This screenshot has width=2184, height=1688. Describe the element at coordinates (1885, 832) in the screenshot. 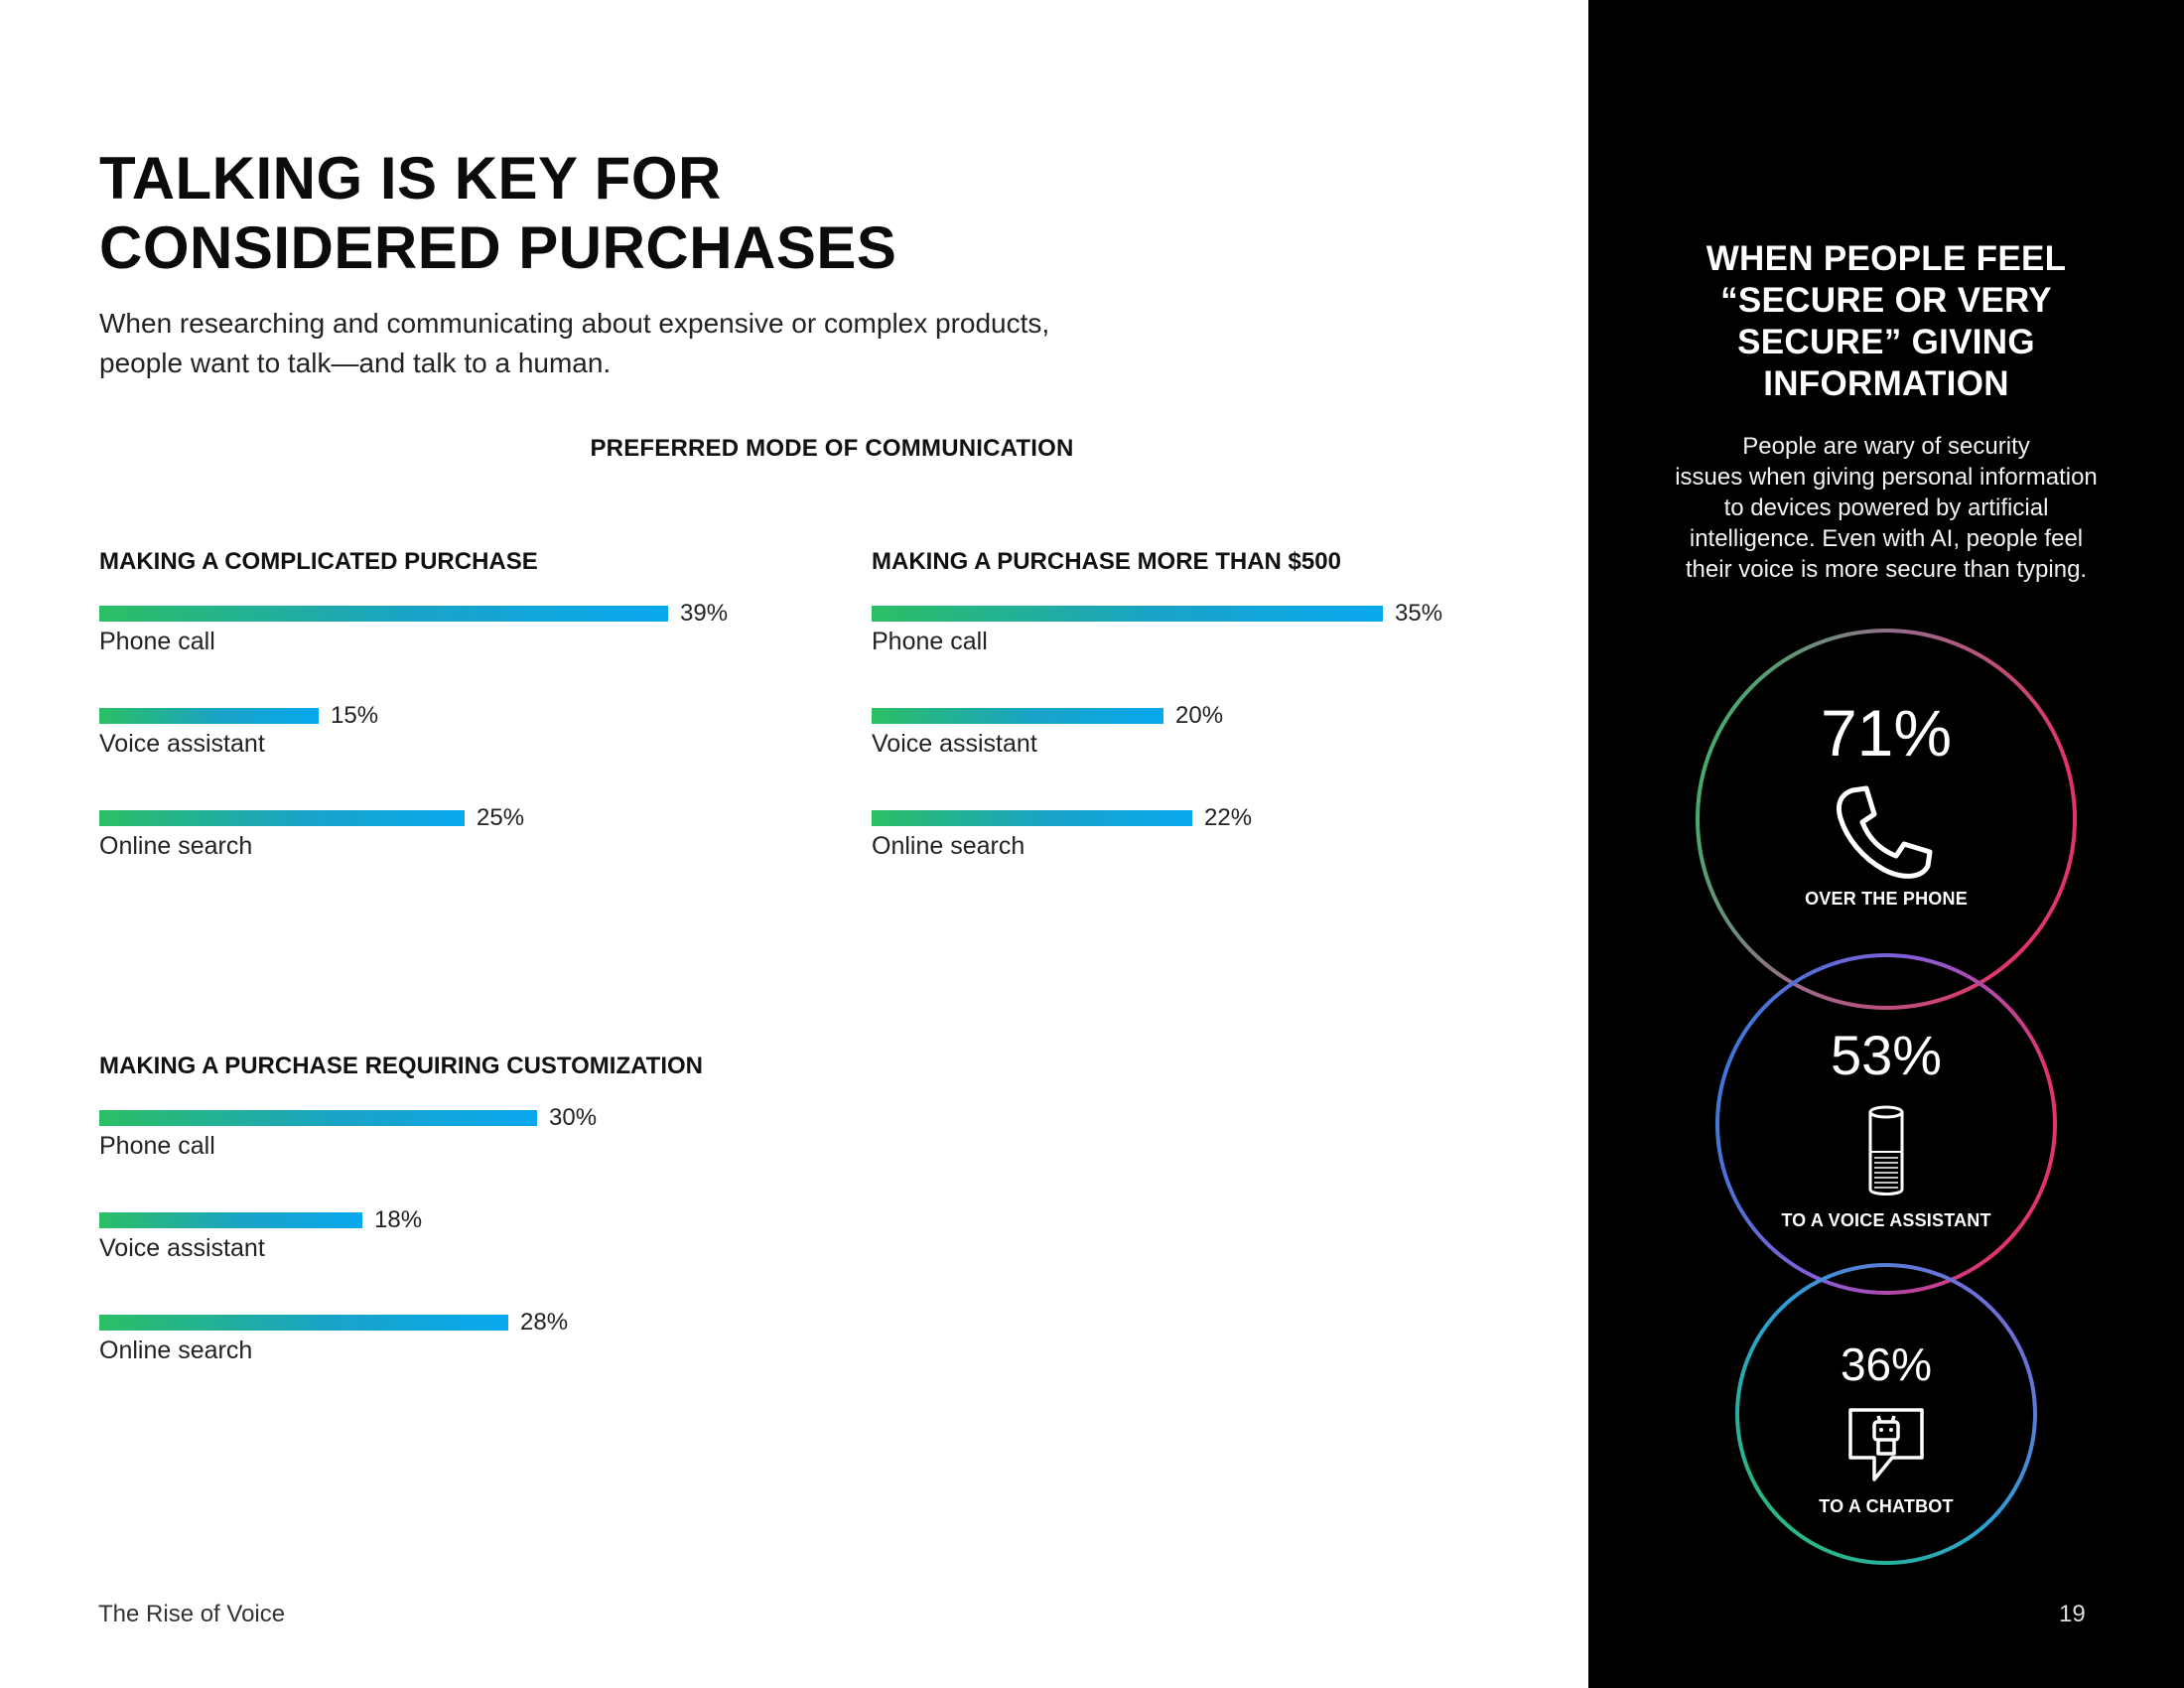

I see `phone-icon` at that location.